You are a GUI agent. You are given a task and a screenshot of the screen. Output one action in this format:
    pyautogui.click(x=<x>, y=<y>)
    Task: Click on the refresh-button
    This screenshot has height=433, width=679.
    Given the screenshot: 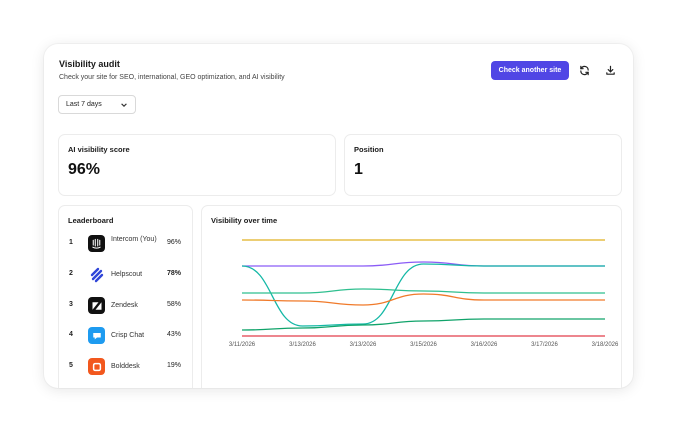 What is the action you would take?
    pyautogui.click(x=584, y=70)
    